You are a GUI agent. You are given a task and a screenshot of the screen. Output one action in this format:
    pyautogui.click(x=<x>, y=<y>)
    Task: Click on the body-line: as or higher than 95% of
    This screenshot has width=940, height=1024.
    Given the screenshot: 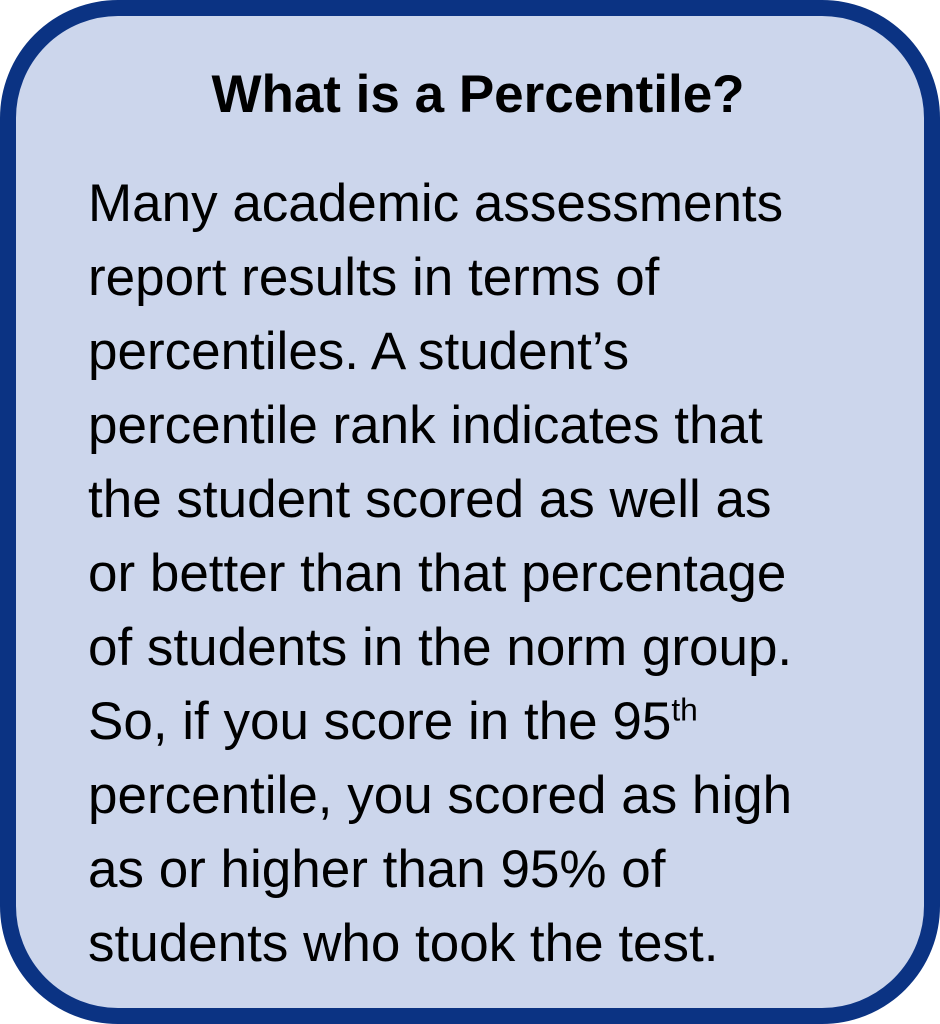 What is the action you would take?
    pyautogui.click(x=377, y=869)
    